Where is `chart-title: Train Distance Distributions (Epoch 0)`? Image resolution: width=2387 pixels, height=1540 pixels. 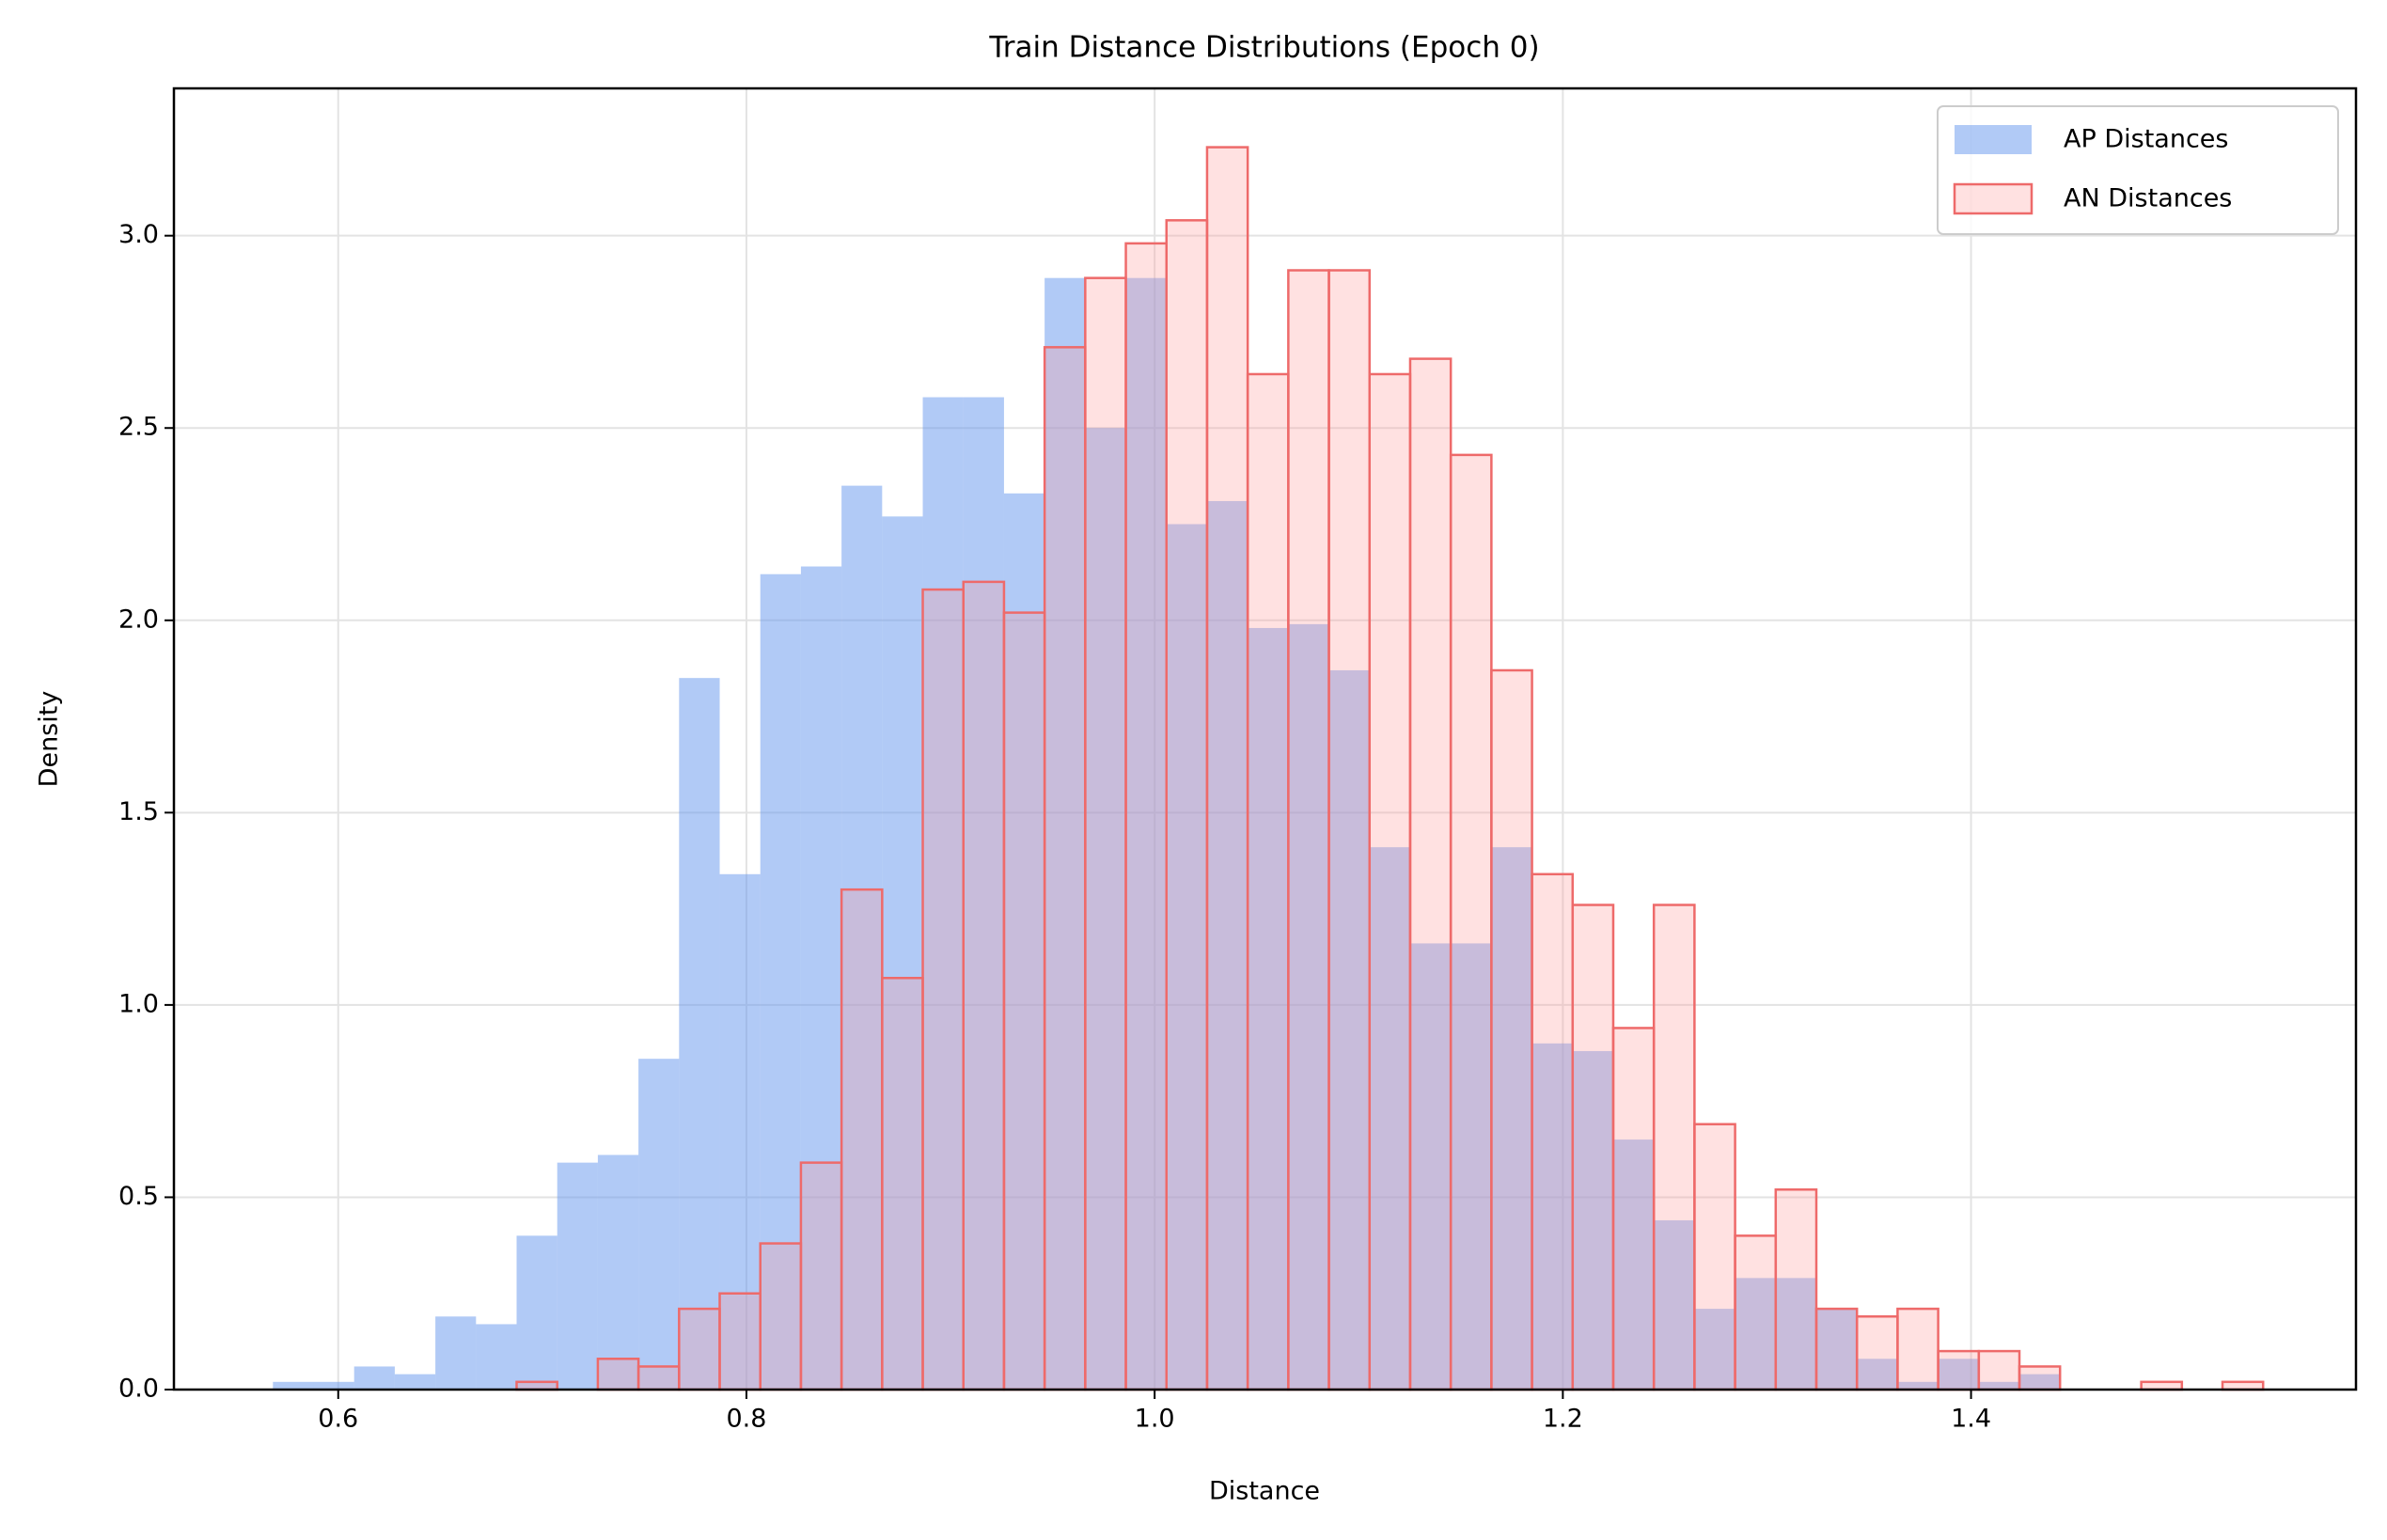 chart-title: Train Distance Distributions (Epoch 0) is located at coordinates (1263, 48).